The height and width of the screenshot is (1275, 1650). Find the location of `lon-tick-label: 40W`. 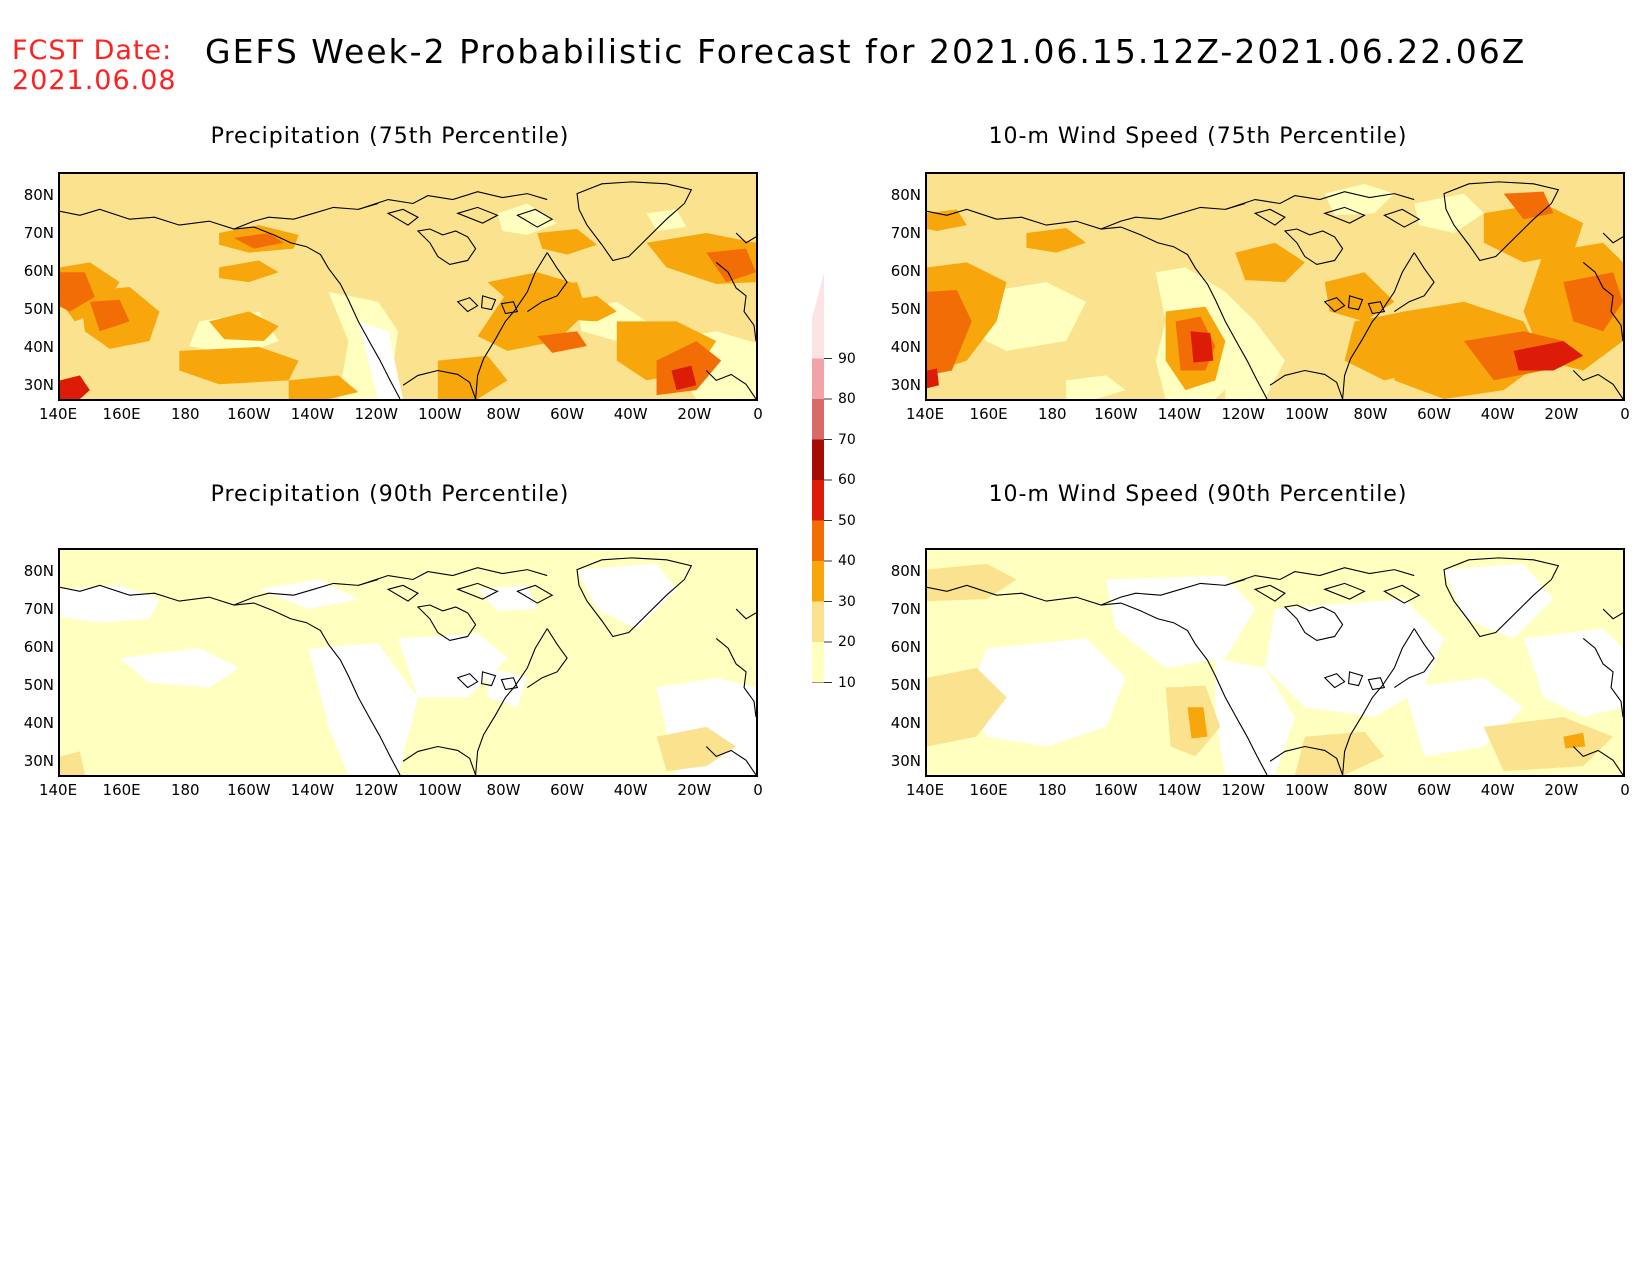

lon-tick-label: 40W is located at coordinates (1497, 790).